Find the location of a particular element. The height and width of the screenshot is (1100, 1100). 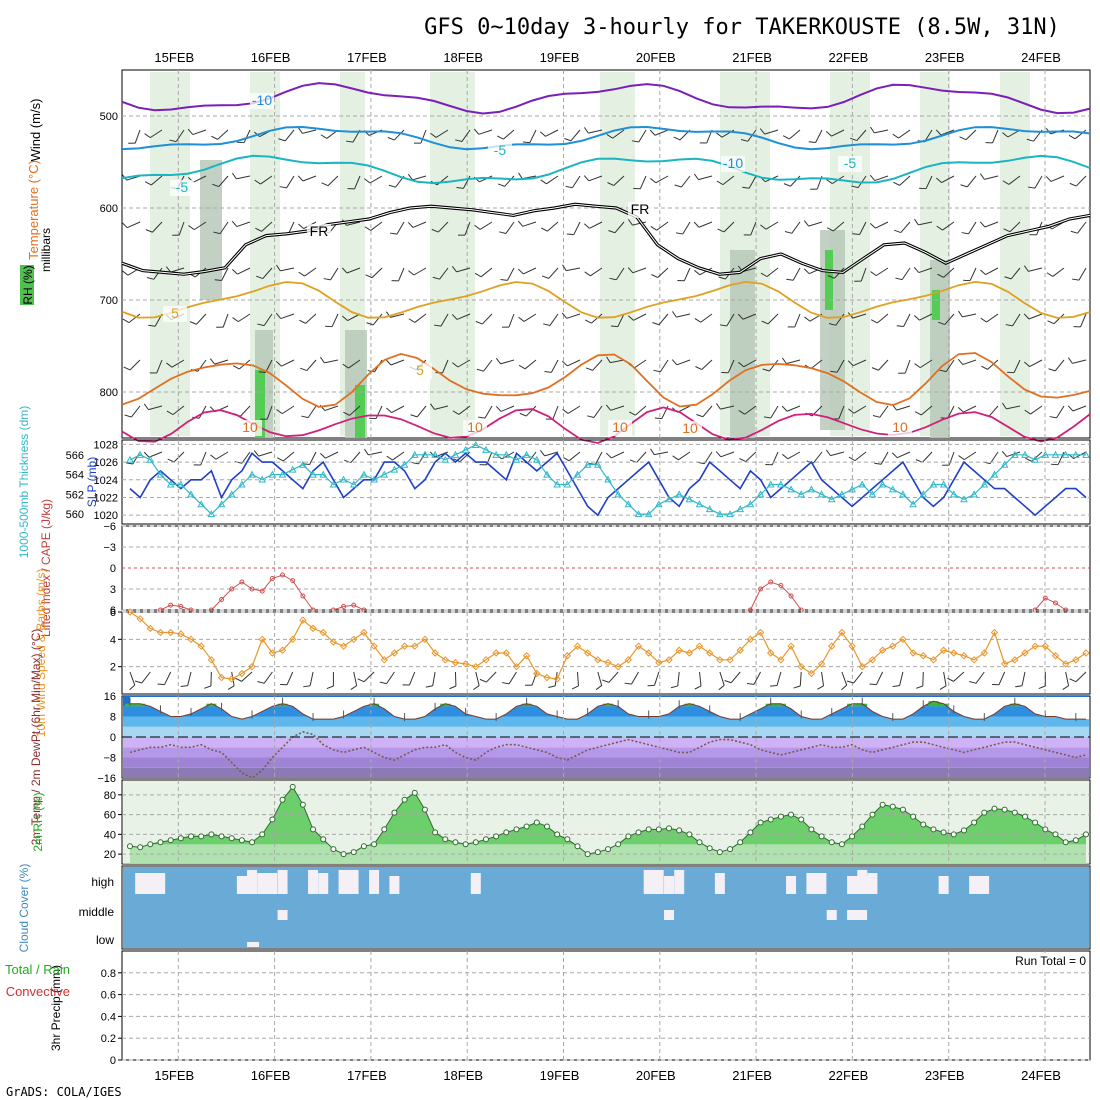

date-label-bottom: 20FEB is located at coordinates (656, 1075).